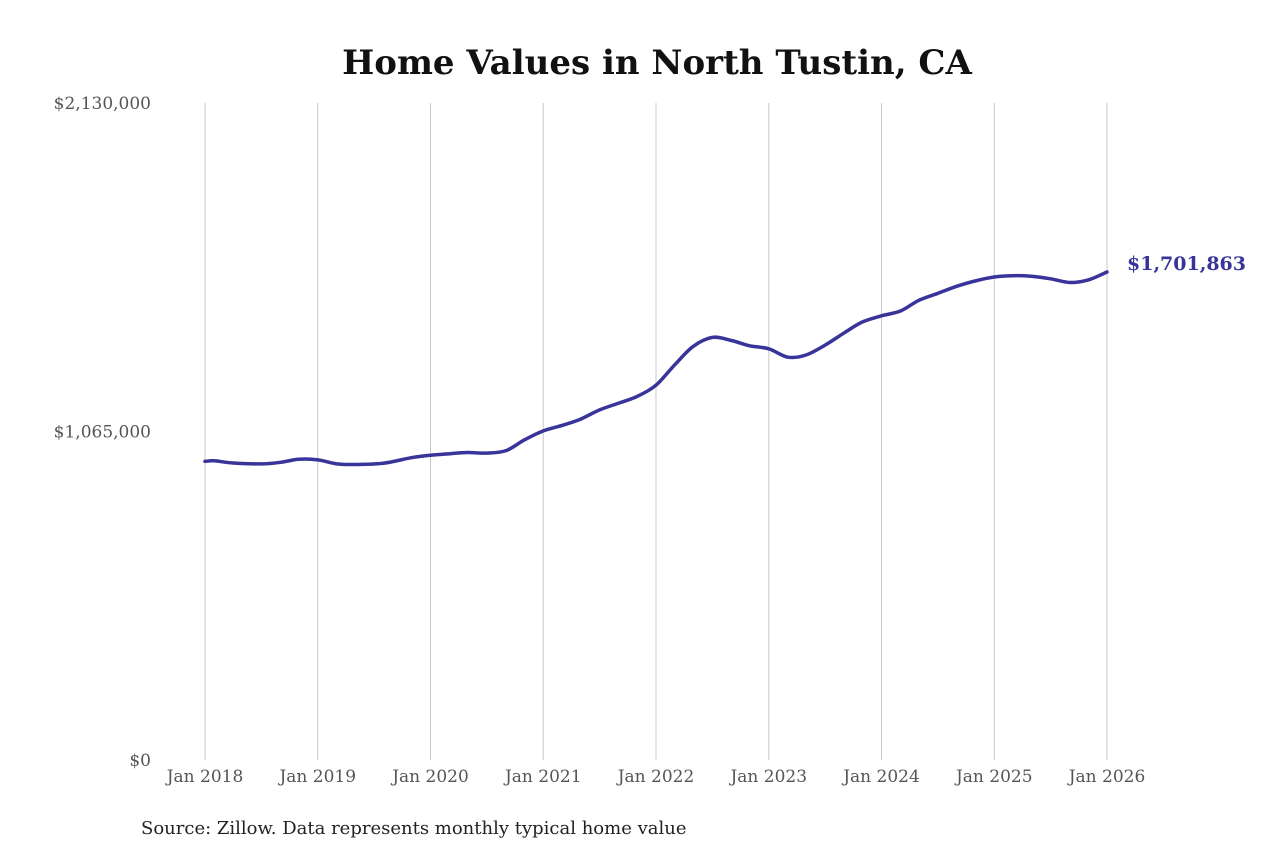  I want to click on y-tick-label: $2,130,000, so click(102, 104).